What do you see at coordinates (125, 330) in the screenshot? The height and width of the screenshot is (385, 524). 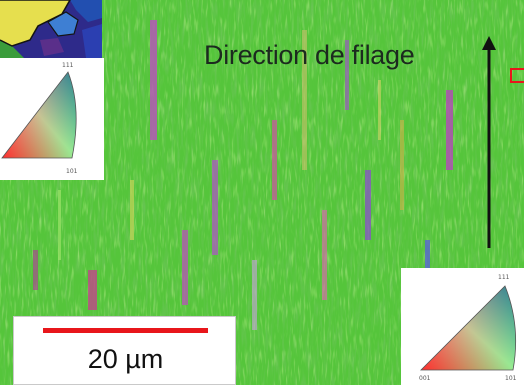 I see `scale-bar` at bounding box center [125, 330].